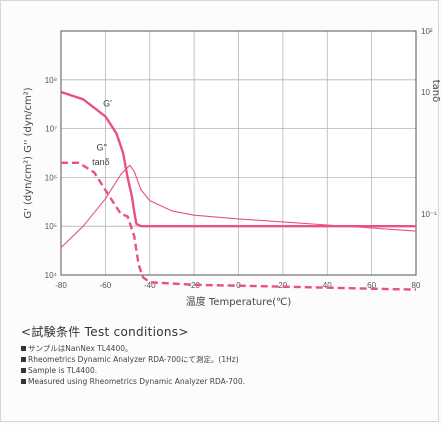 The height and width of the screenshot is (425, 442). Describe the element at coordinates (327, 285) in the screenshot. I see `x-tick-label: 40` at that location.